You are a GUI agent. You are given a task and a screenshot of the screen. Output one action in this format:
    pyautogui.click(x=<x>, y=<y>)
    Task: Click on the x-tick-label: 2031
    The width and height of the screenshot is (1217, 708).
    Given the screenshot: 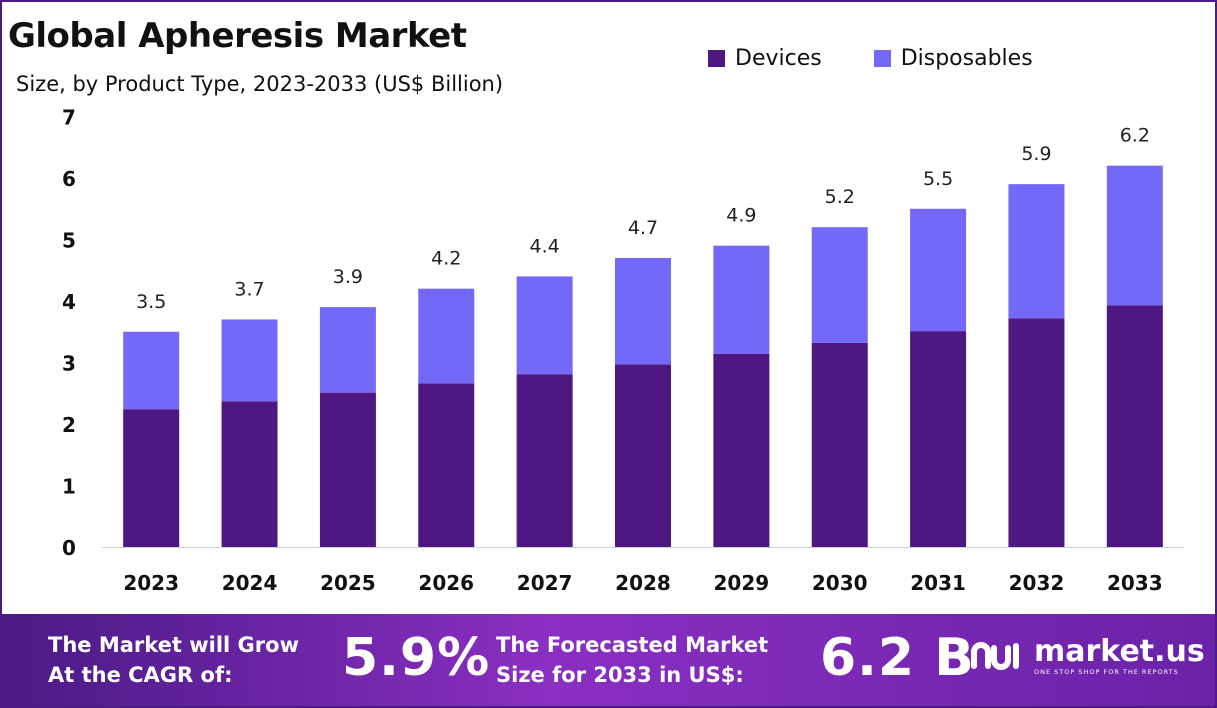 What is the action you would take?
    pyautogui.click(x=938, y=583)
    